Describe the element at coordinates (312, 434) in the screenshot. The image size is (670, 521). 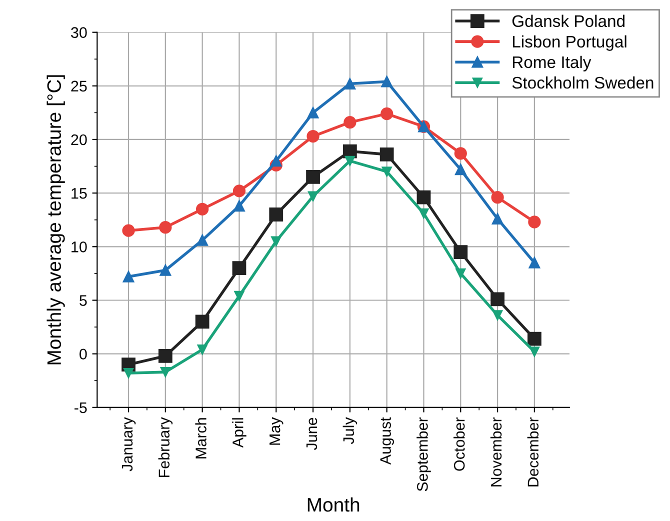
I see `x-tick-label: June` at that location.